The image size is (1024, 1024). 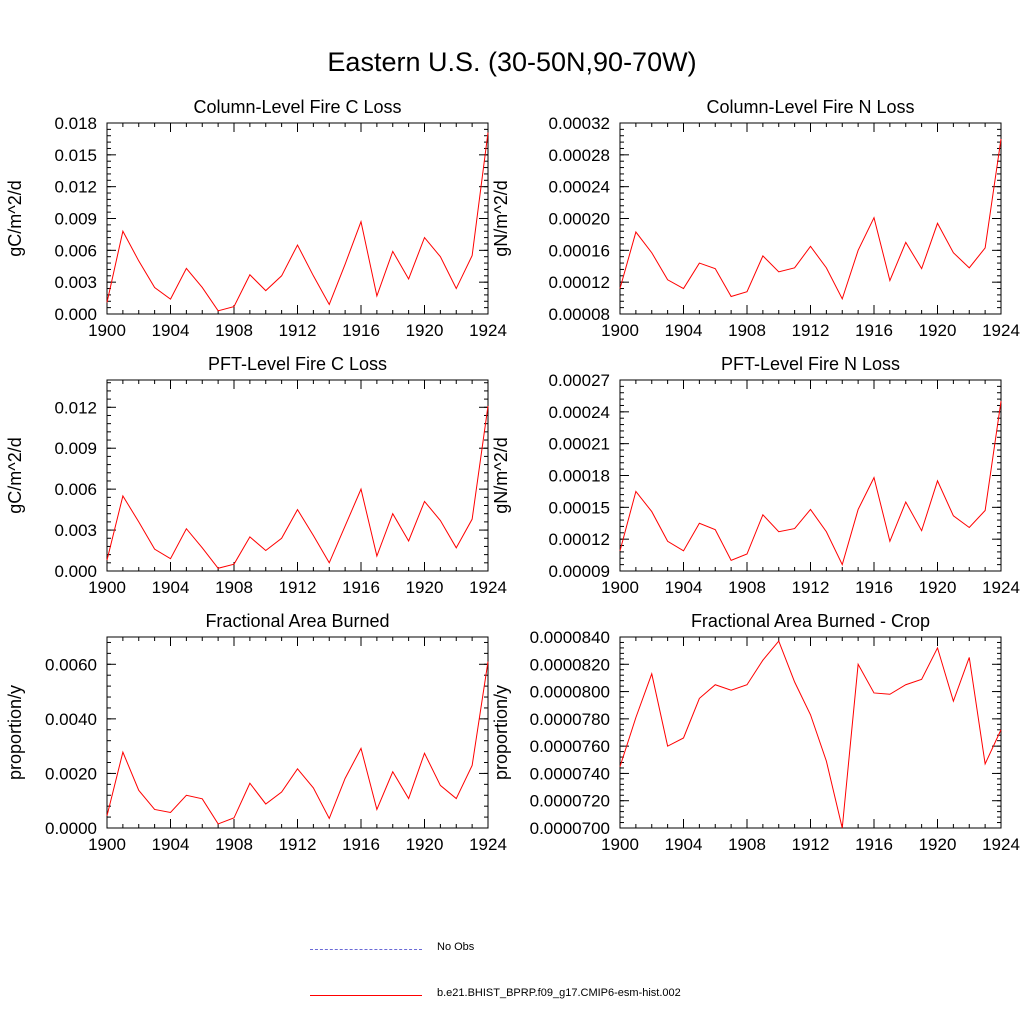 I want to click on legend-item-no-obs: No Obs, so click(x=560, y=950).